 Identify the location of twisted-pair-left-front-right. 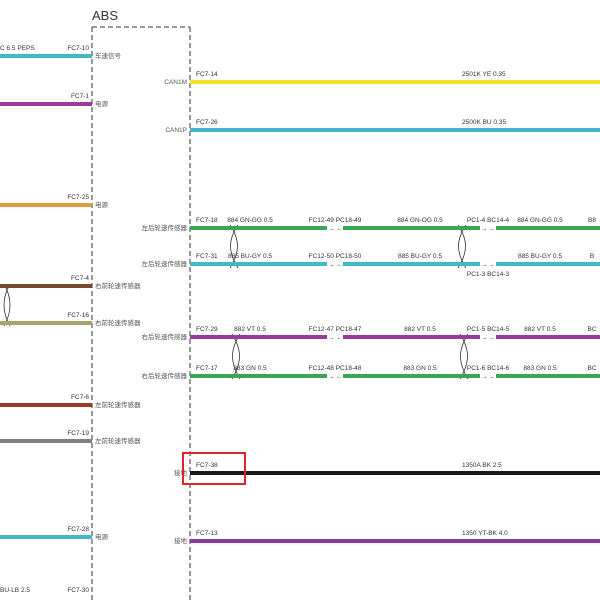
(7, 305).